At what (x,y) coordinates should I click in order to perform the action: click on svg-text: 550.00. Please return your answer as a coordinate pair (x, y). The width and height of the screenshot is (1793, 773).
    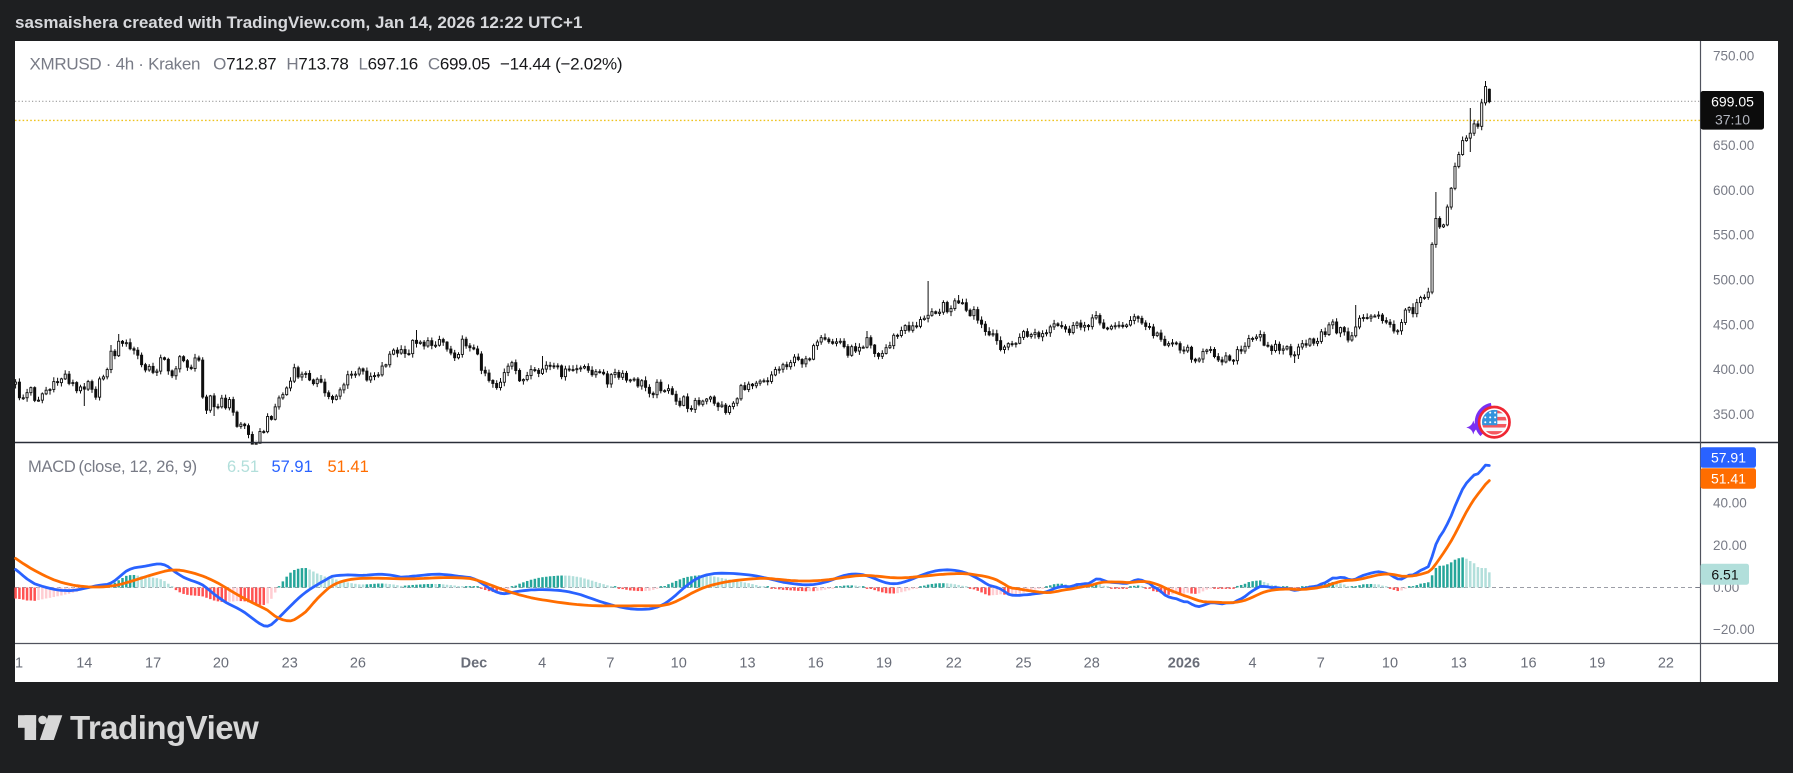
    Looking at the image, I should click on (1733, 235).